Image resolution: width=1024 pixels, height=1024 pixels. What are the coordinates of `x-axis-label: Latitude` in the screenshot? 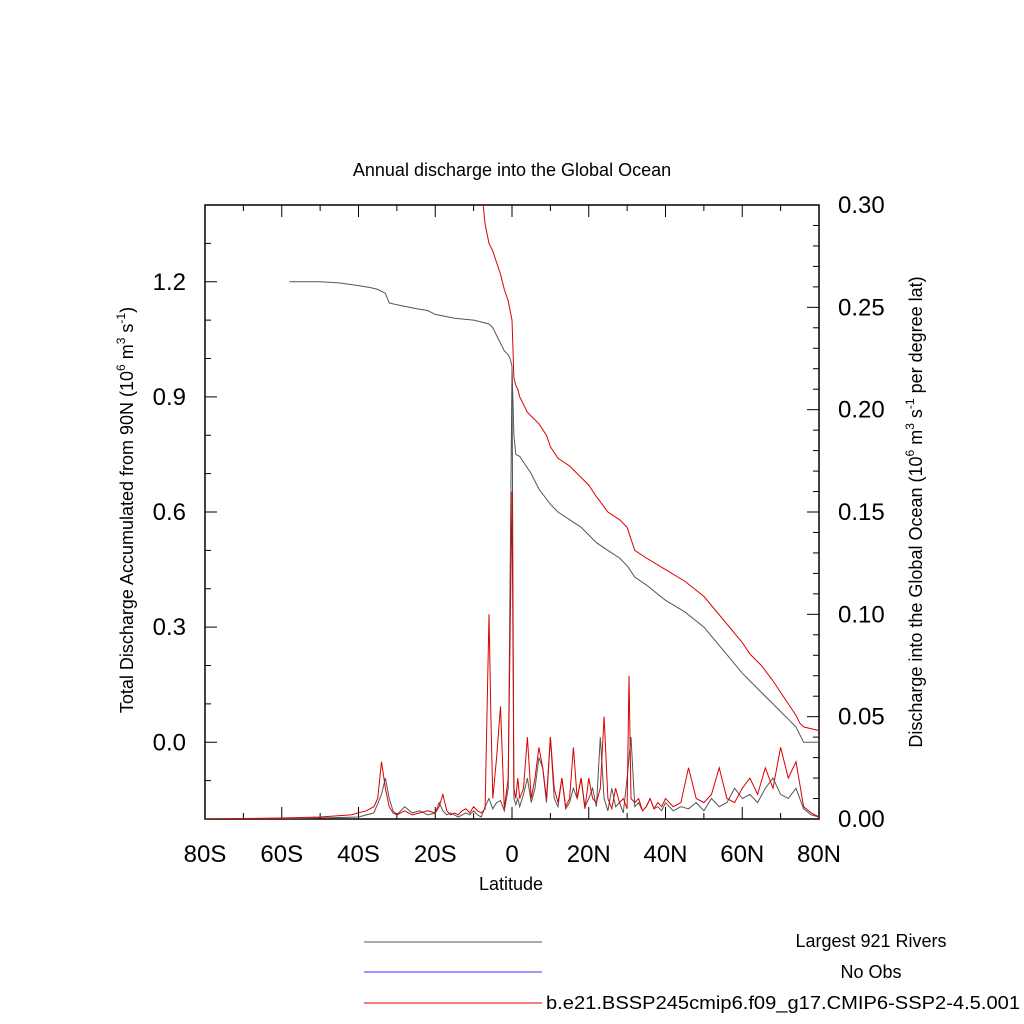 It's located at (511, 884).